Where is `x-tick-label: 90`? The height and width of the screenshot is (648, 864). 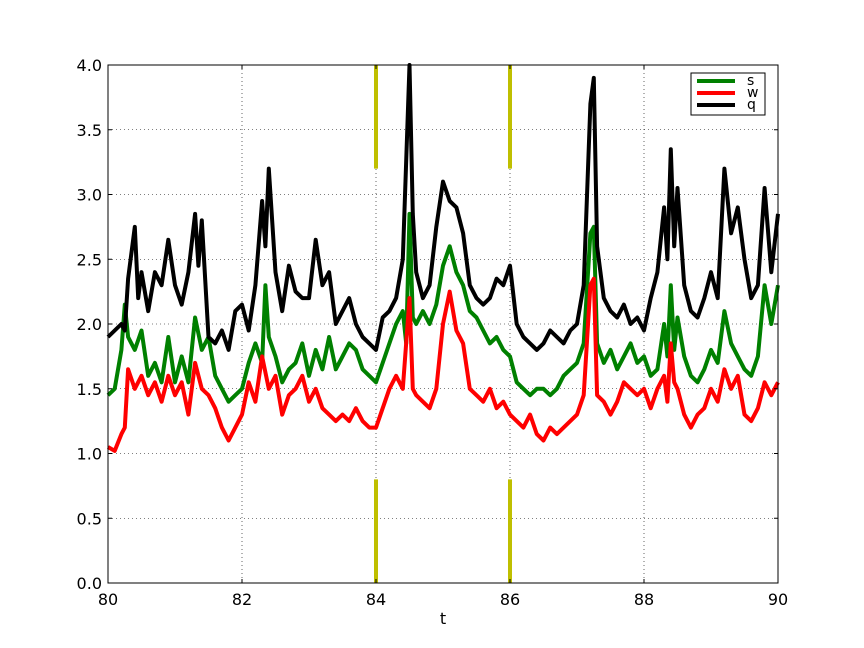 x-tick-label: 90 is located at coordinates (778, 599).